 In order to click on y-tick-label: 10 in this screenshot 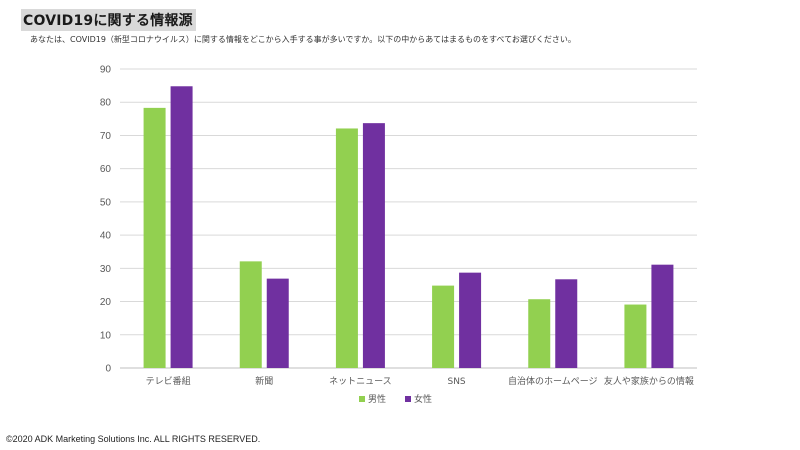, I will do `click(106, 335)`.